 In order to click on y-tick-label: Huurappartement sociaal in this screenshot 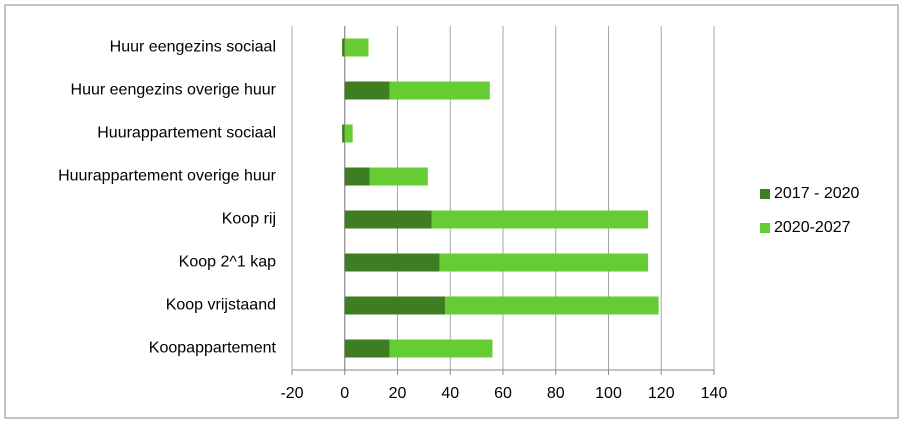, I will do `click(186, 133)`.